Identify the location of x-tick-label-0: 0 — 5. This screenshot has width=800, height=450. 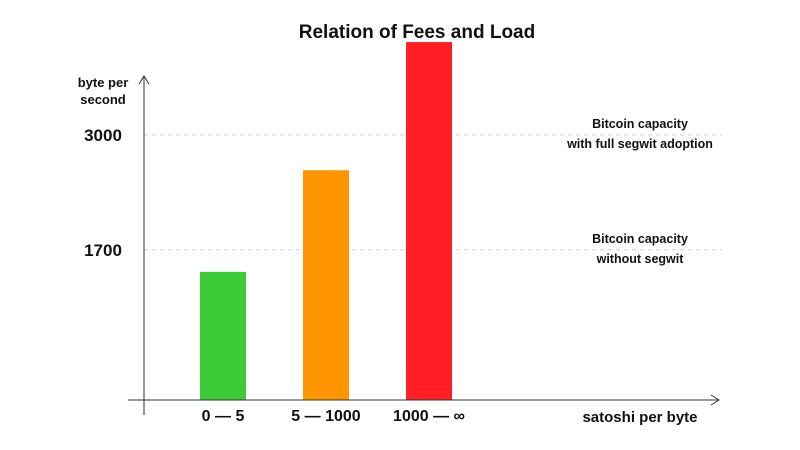
(223, 416).